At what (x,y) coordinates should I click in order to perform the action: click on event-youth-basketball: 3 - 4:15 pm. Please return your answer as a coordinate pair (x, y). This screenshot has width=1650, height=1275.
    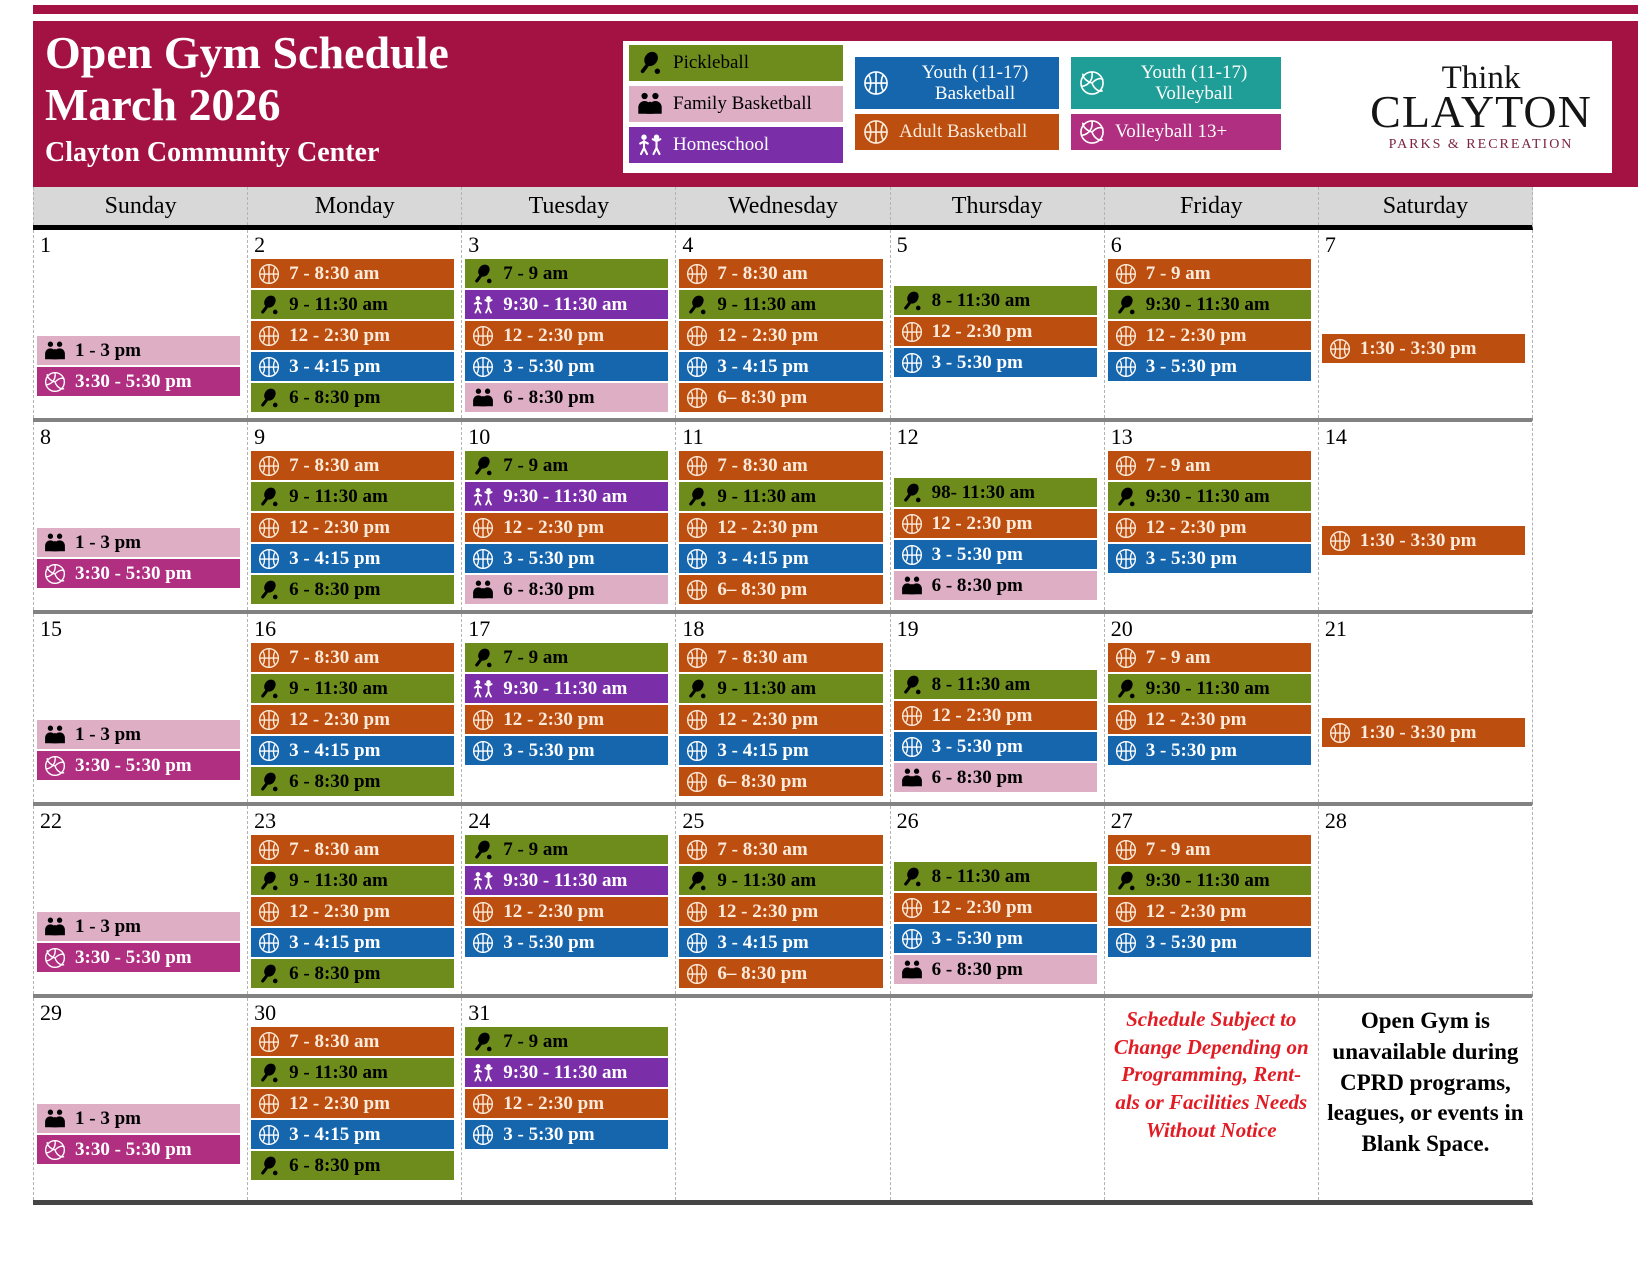
    Looking at the image, I should click on (353, 750).